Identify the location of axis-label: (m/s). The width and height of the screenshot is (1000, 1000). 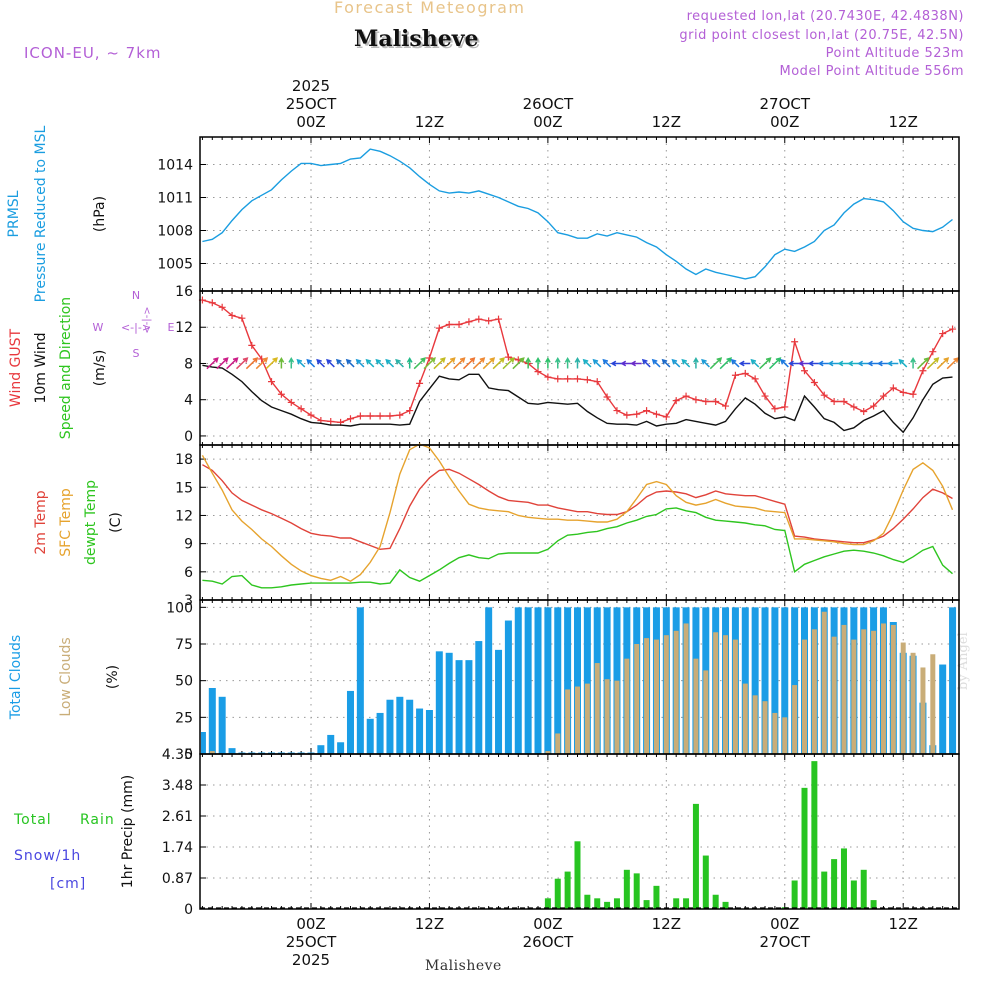
(100, 368).